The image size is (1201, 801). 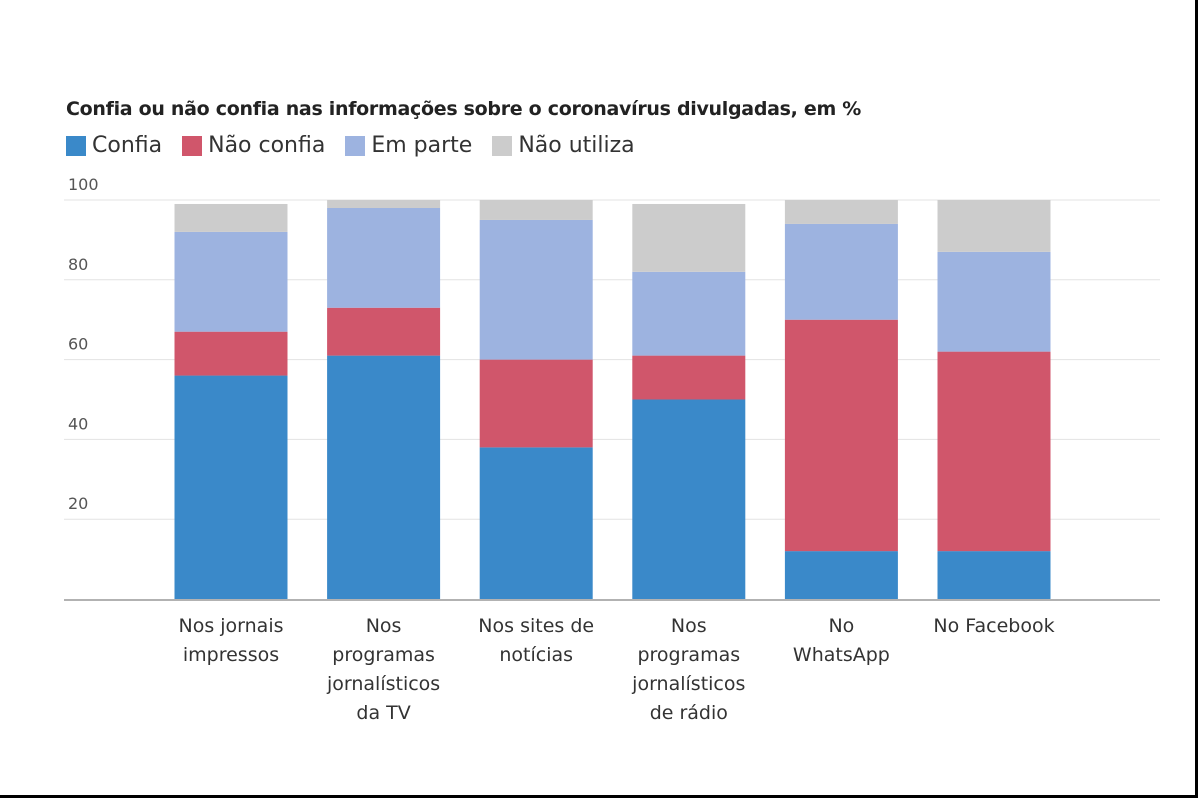 I want to click on x-tick-label: No WhatsApp, so click(x=841, y=640).